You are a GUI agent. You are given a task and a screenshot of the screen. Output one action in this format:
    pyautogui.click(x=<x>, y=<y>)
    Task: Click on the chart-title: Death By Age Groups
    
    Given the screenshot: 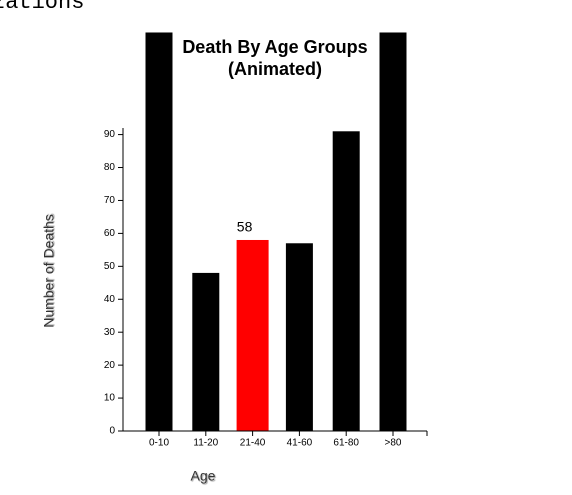 What is the action you would take?
    pyautogui.click(x=274, y=47)
    